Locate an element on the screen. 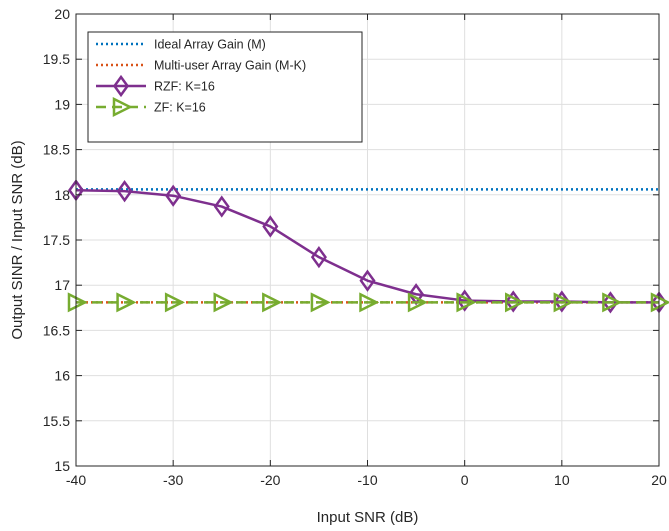  x-tick-label: 20 is located at coordinates (659, 480).